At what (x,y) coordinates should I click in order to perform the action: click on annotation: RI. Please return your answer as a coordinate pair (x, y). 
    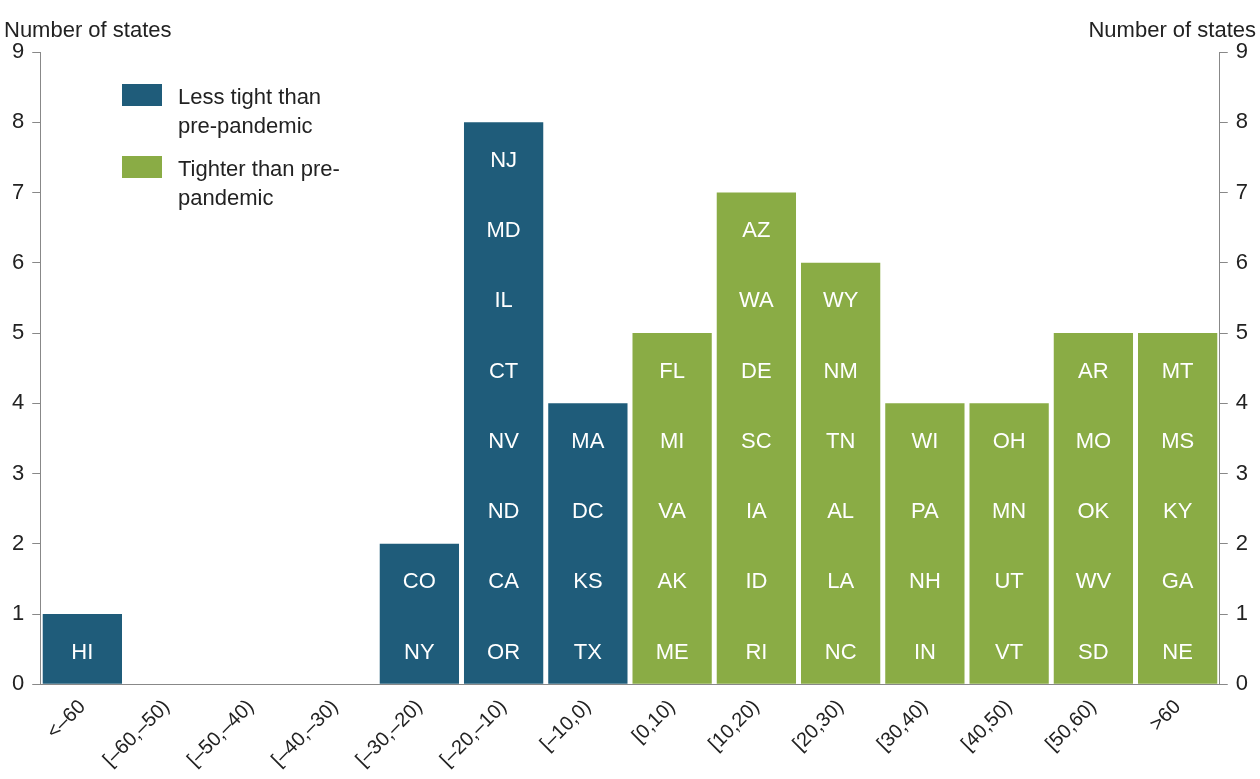
    Looking at the image, I should click on (756, 651).